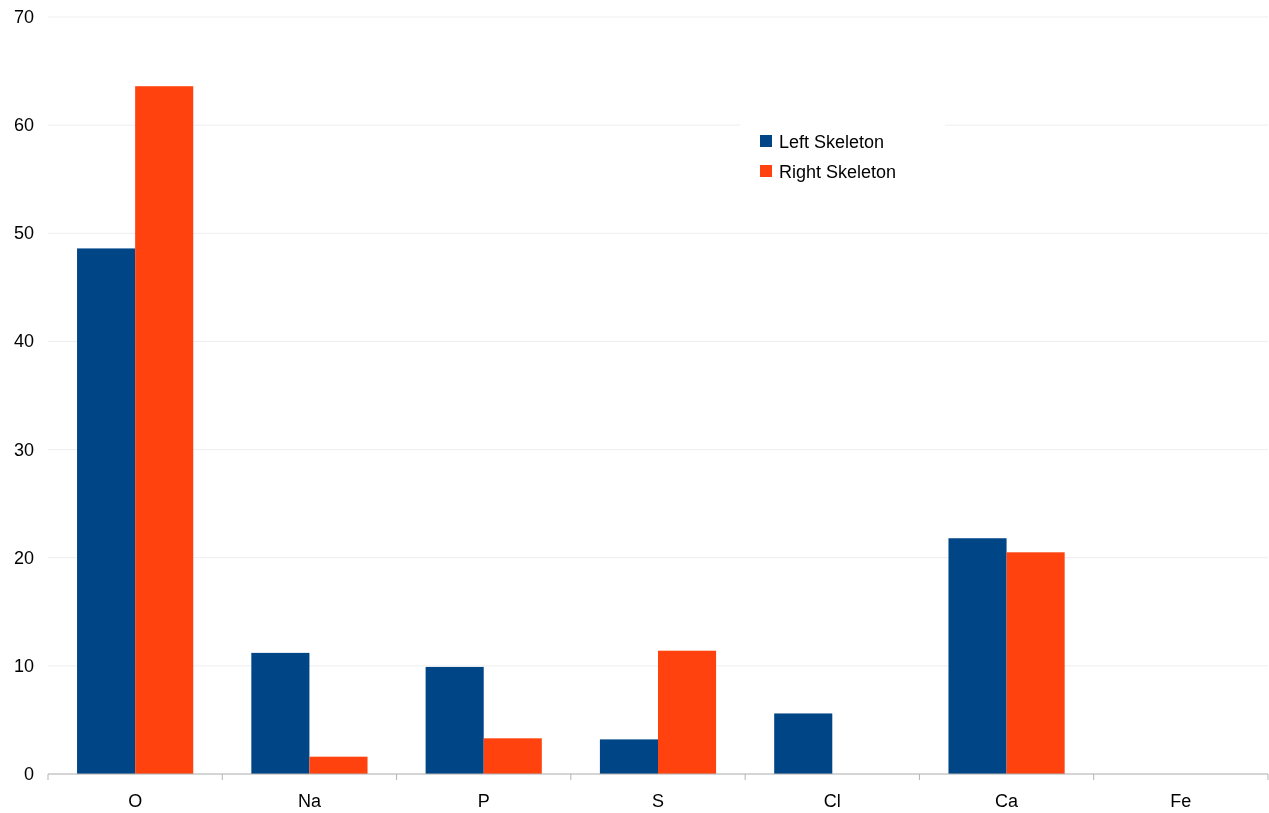 The image size is (1269, 813). I want to click on legend-label: Left Skeleton, so click(832, 142).